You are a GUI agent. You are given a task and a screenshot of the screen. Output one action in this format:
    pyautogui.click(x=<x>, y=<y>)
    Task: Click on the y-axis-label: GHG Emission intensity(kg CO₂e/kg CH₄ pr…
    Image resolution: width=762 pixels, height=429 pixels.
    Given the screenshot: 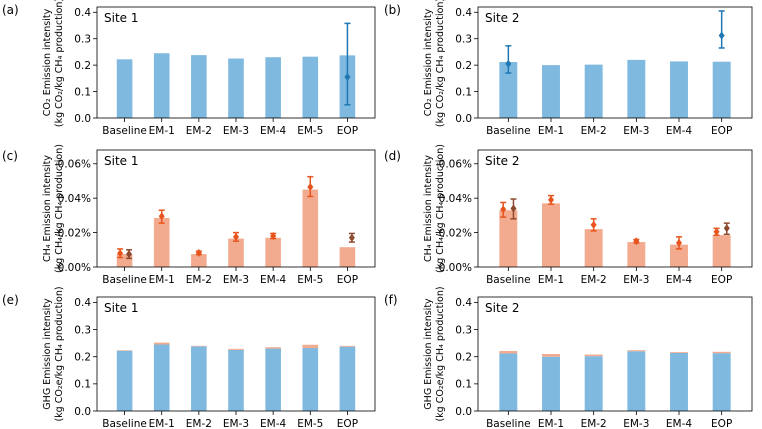 What is the action you would take?
    pyautogui.click(x=434, y=353)
    